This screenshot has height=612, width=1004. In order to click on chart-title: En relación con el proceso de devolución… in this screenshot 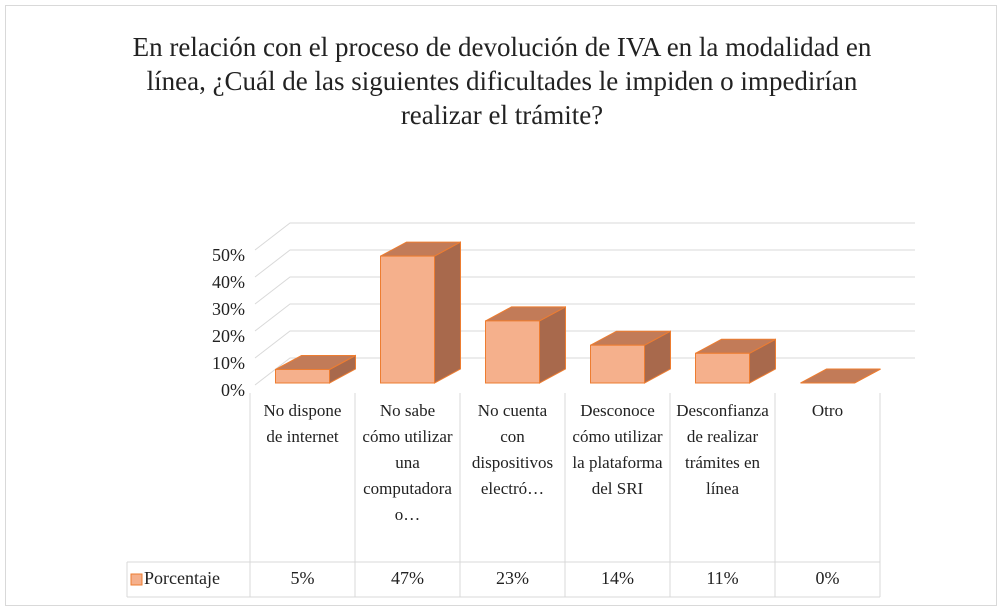, I will do `click(502, 81)`.